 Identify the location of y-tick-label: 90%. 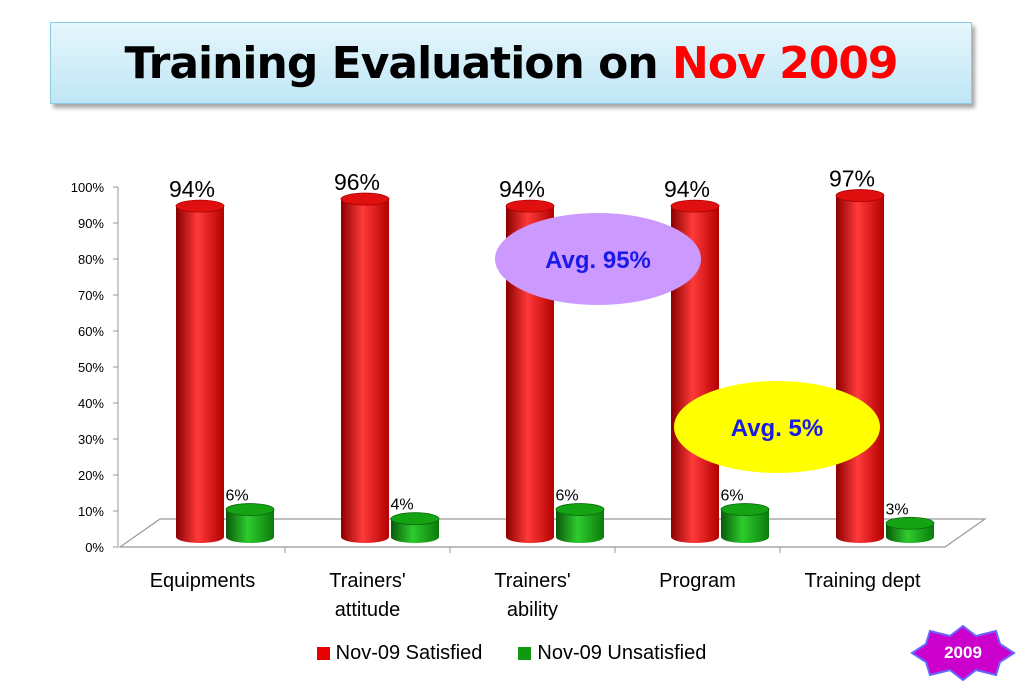
(91, 223).